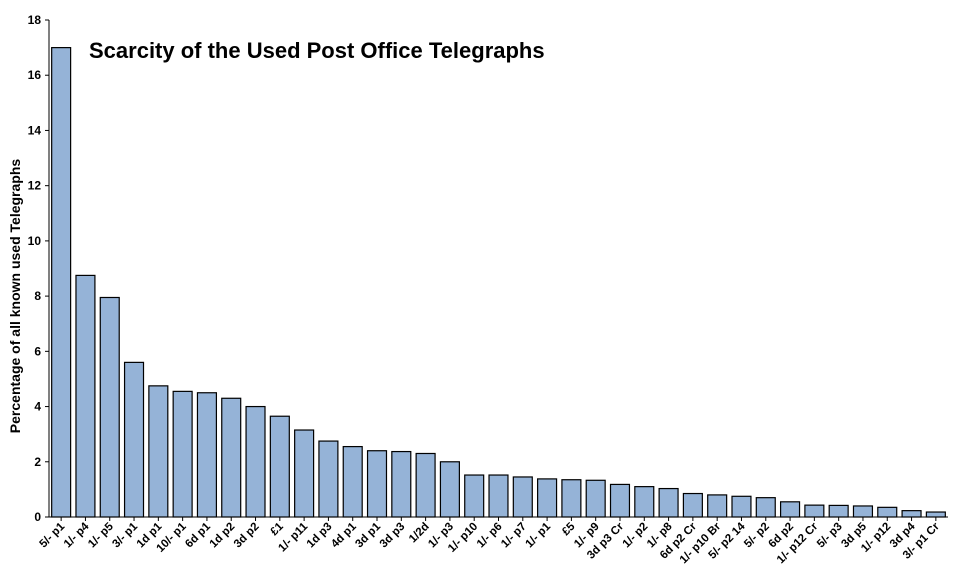 Image resolution: width=960 pixels, height=586 pixels. Describe the element at coordinates (125, 535) in the screenshot. I see `x-tick-label: 3/- p1` at that location.